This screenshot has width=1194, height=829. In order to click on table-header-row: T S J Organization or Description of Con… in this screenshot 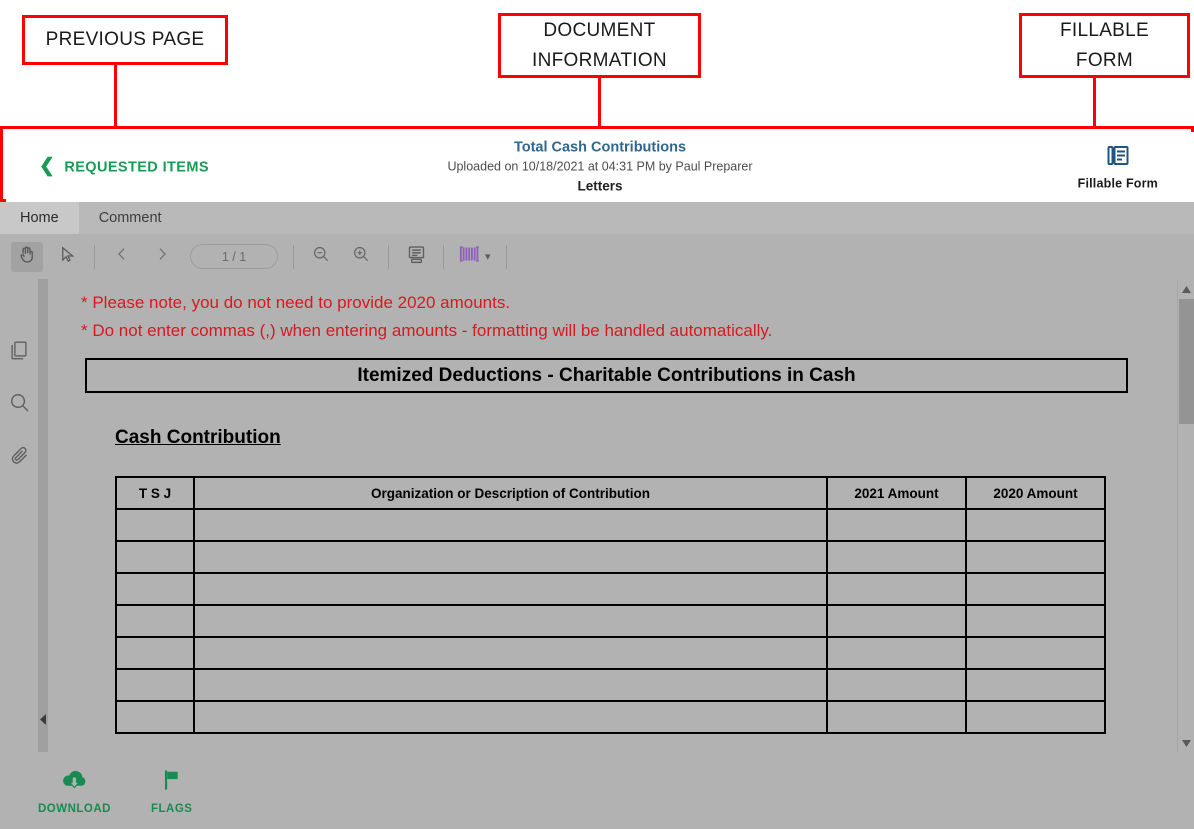, I will do `click(610, 493)`.